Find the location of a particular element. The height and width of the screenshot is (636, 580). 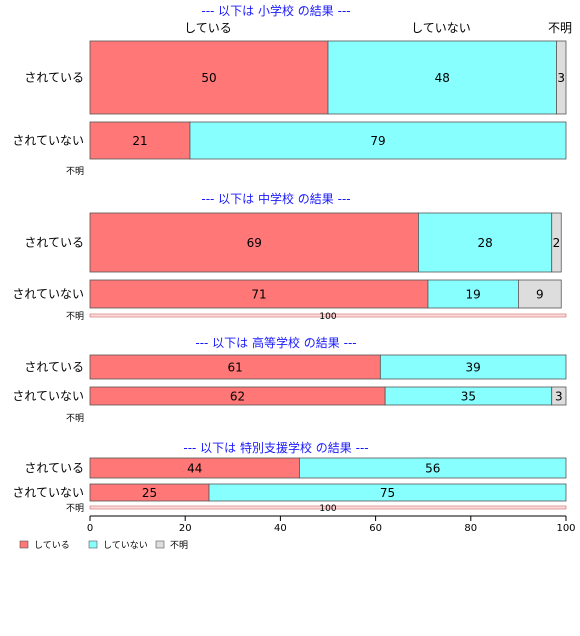

unknown-label-0: 不明 is located at coordinates (75, 171).